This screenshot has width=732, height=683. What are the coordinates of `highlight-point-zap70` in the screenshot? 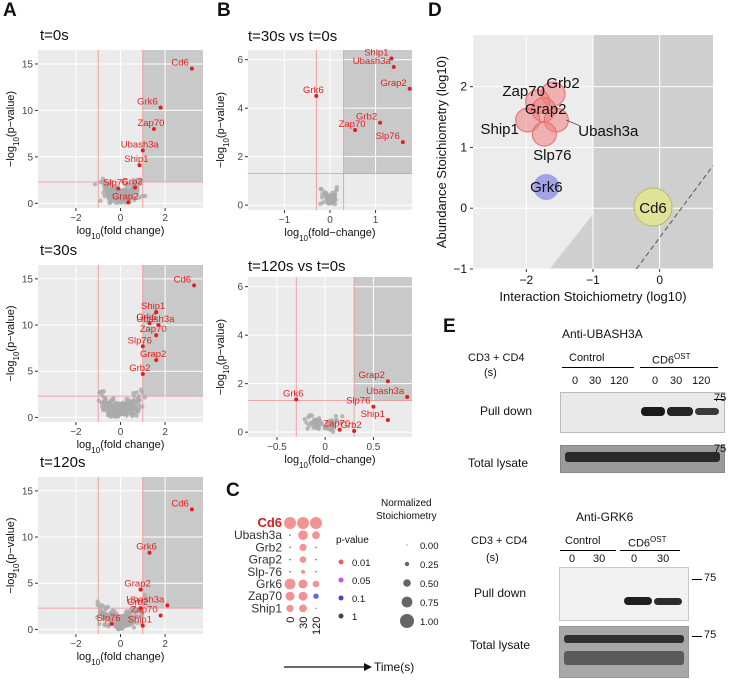 It's located at (160, 615).